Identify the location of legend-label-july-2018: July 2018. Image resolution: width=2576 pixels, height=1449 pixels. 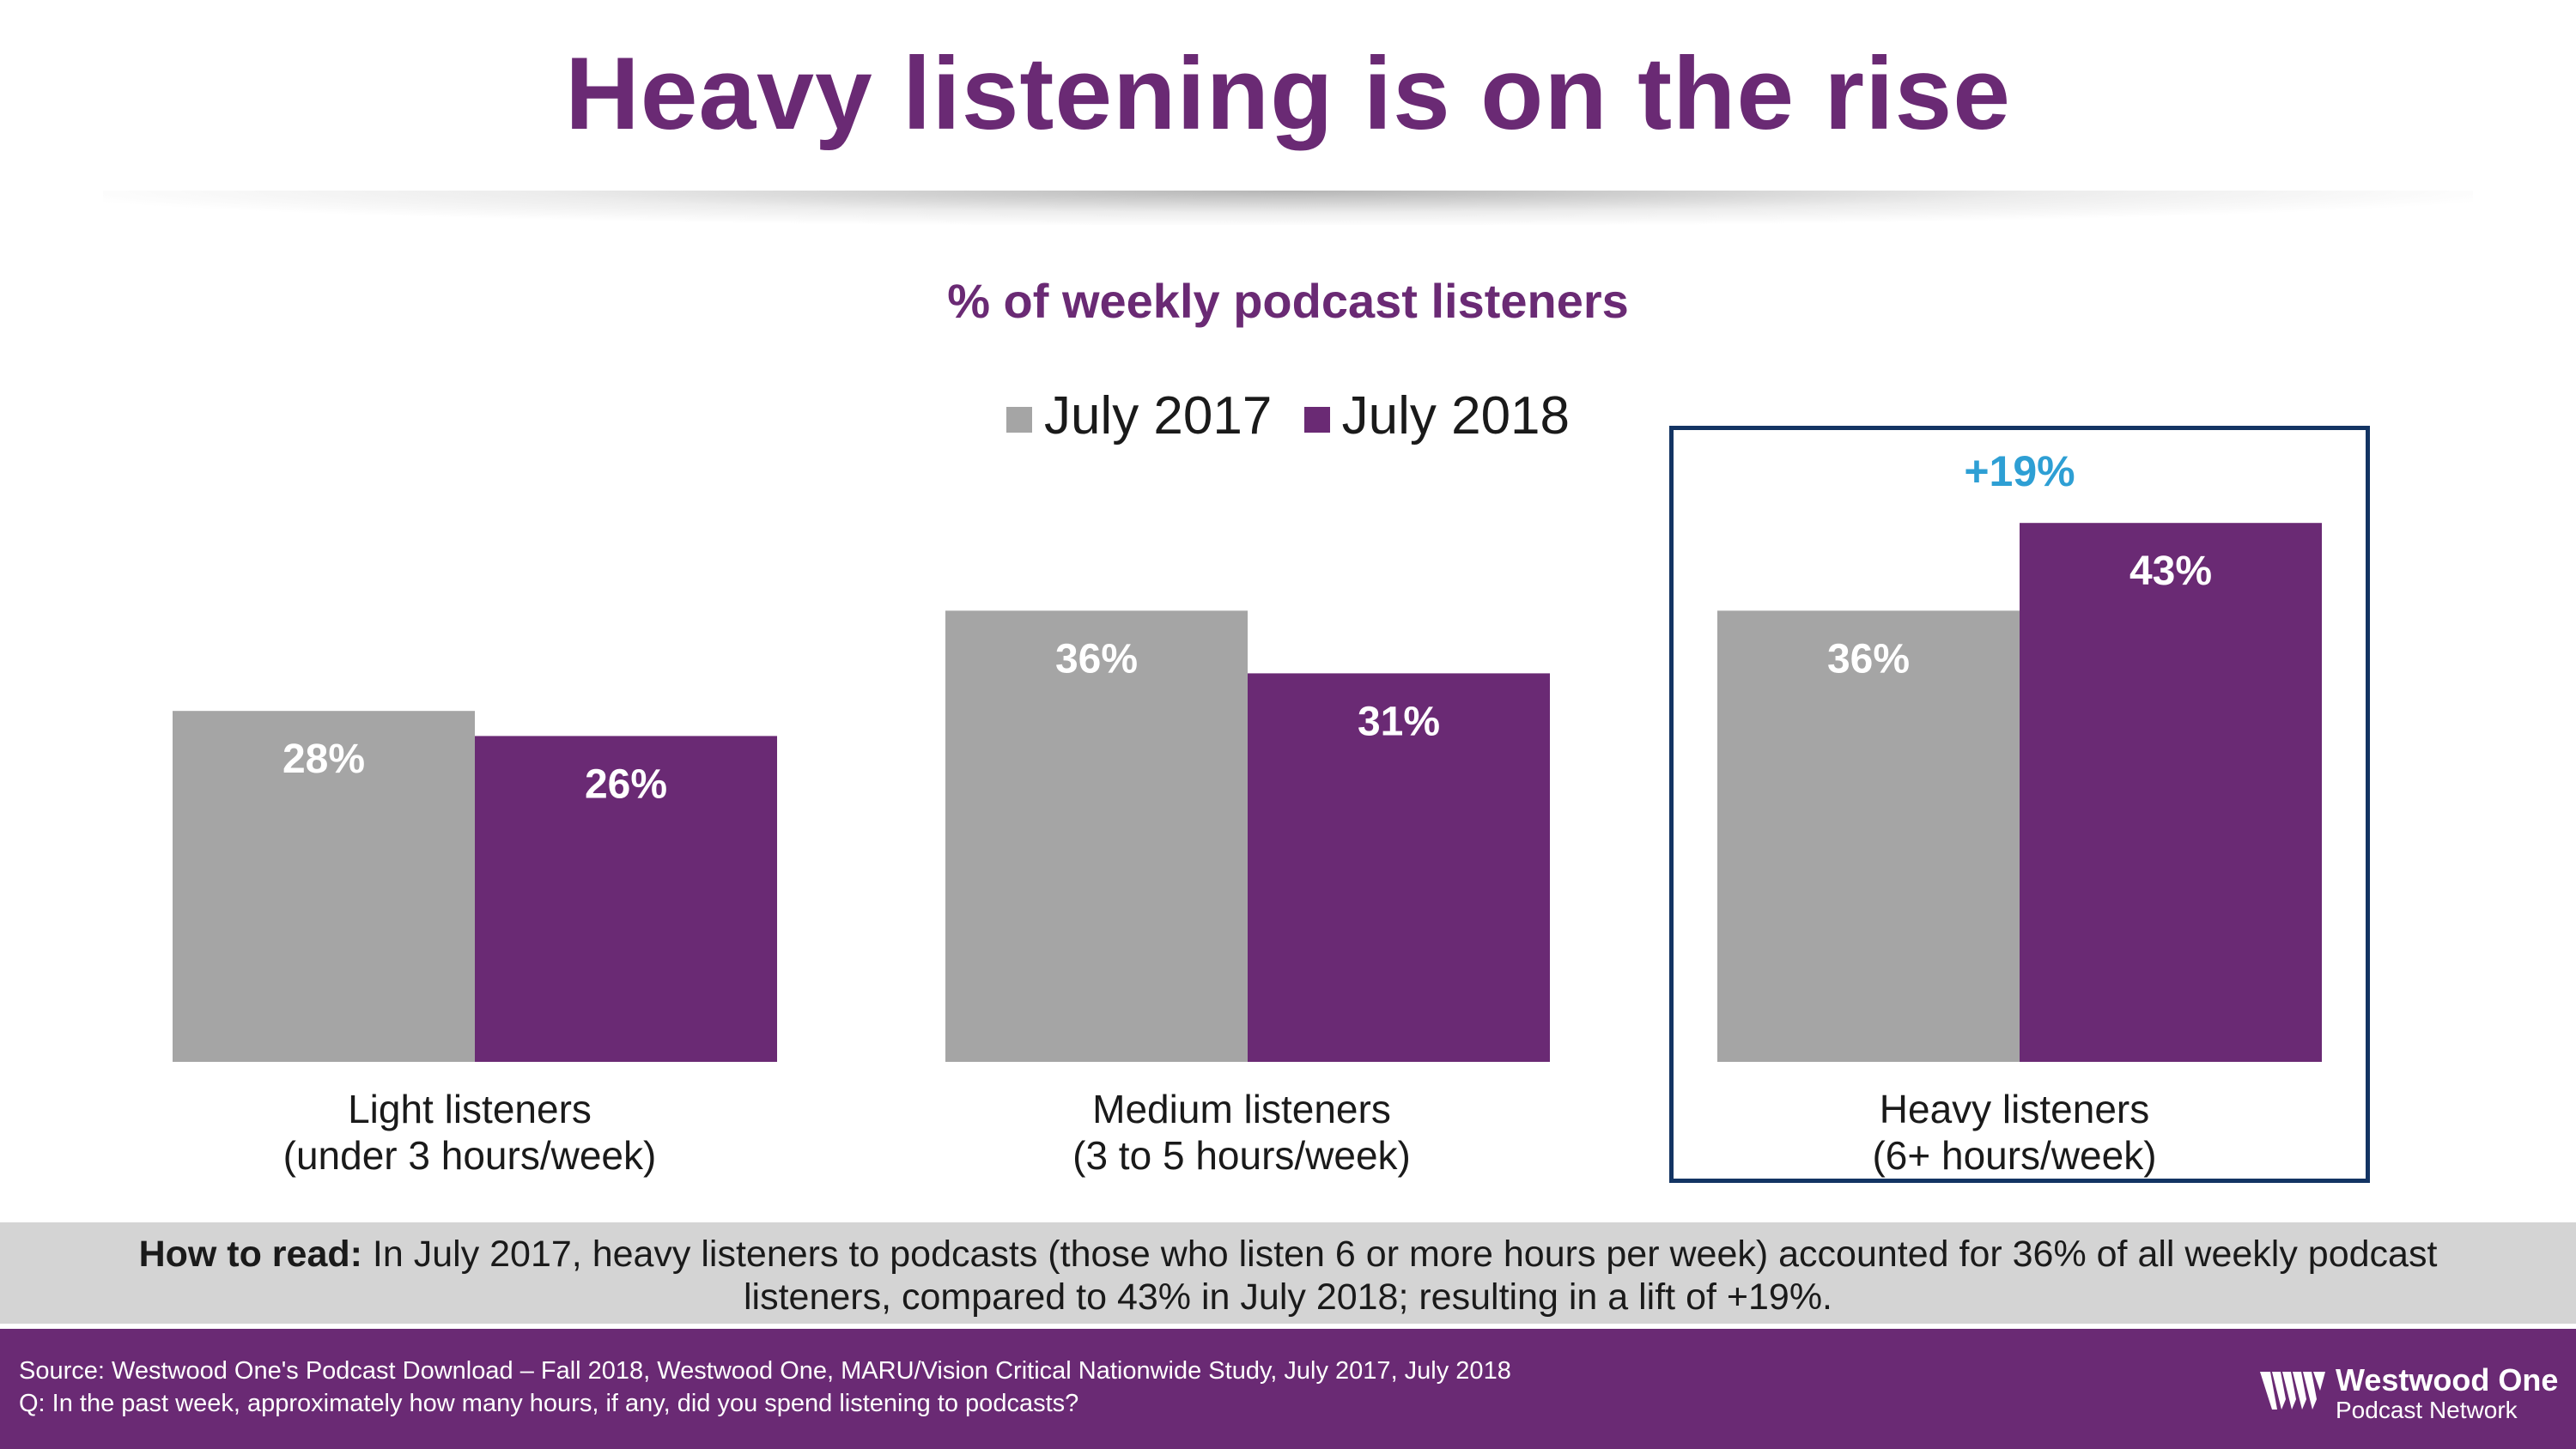
(1456, 416).